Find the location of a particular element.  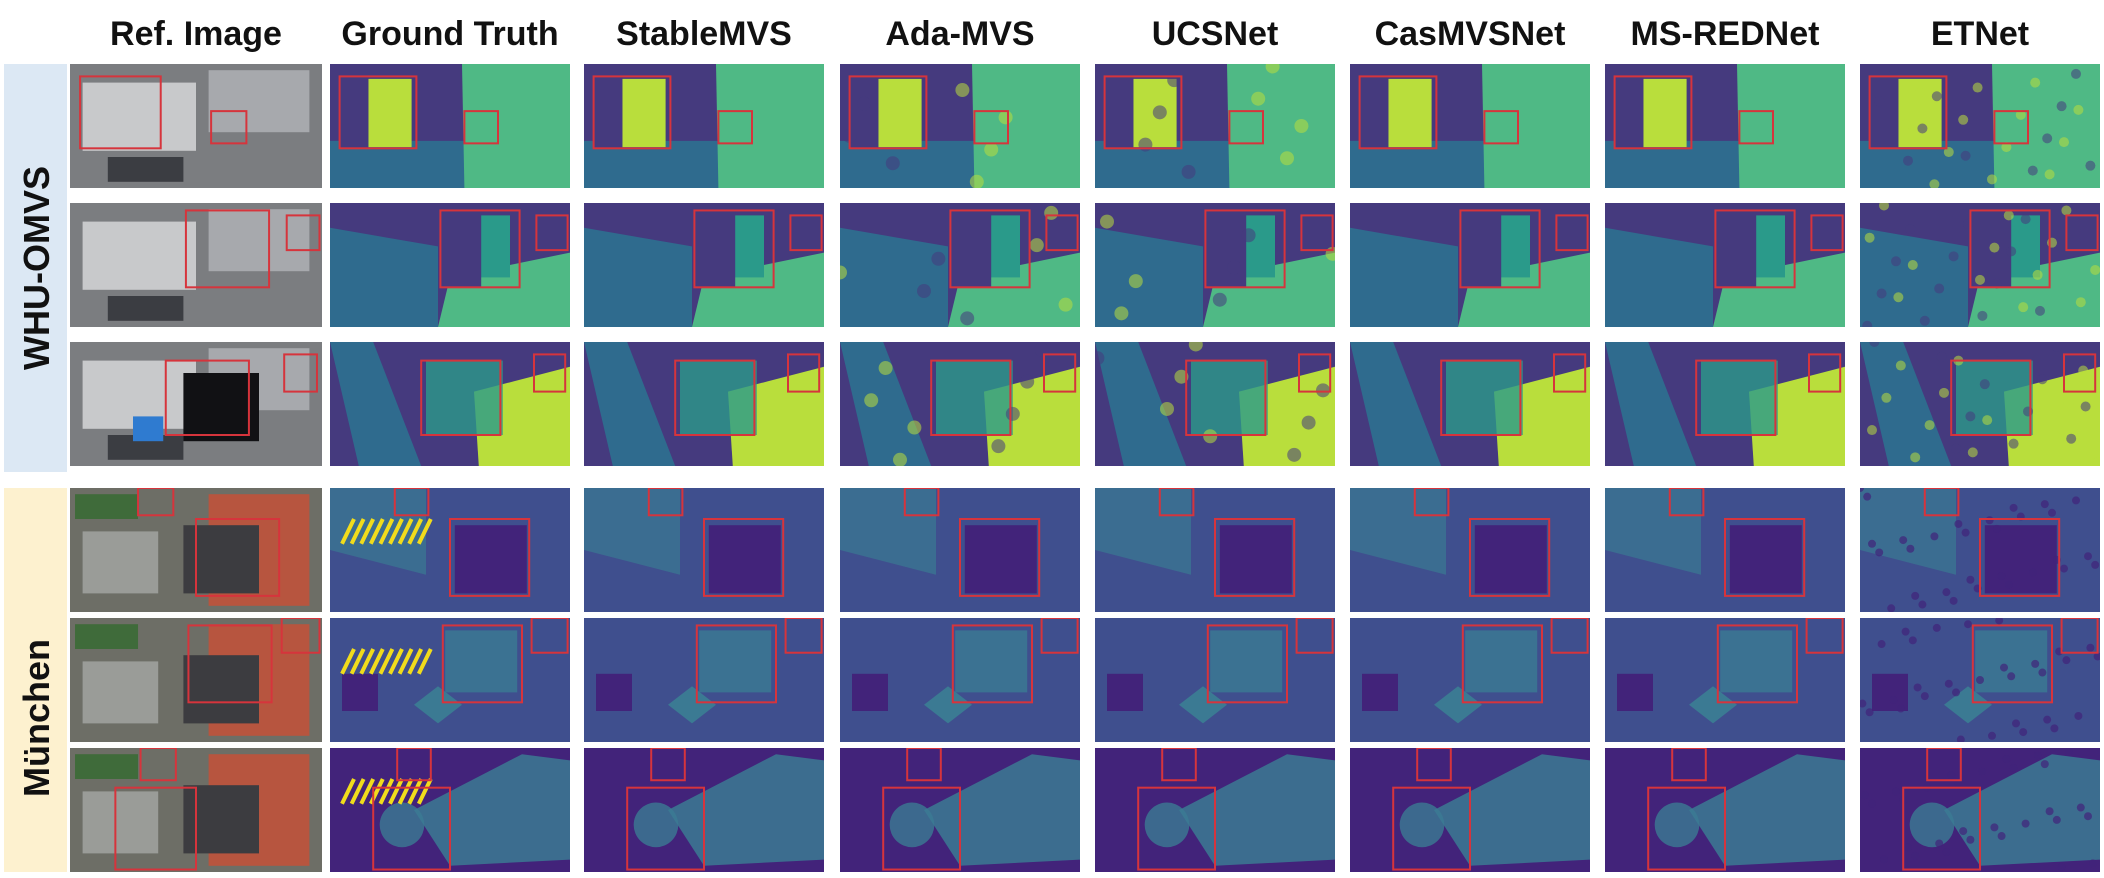

column-header-casmvsnet: CasMVSNet is located at coordinates (1470, 34).